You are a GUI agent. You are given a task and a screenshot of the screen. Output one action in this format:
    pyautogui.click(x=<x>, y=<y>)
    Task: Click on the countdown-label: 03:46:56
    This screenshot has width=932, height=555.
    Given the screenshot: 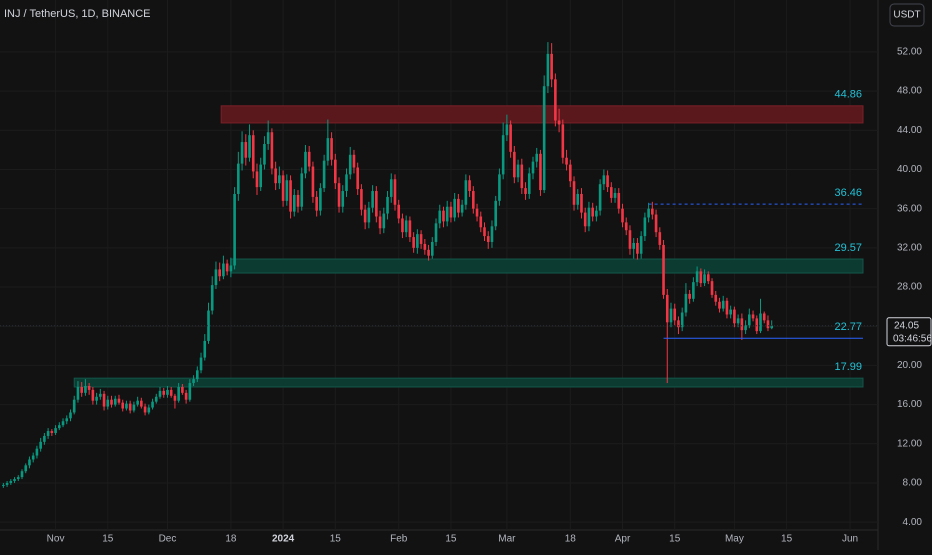 What is the action you would take?
    pyautogui.click(x=912, y=338)
    